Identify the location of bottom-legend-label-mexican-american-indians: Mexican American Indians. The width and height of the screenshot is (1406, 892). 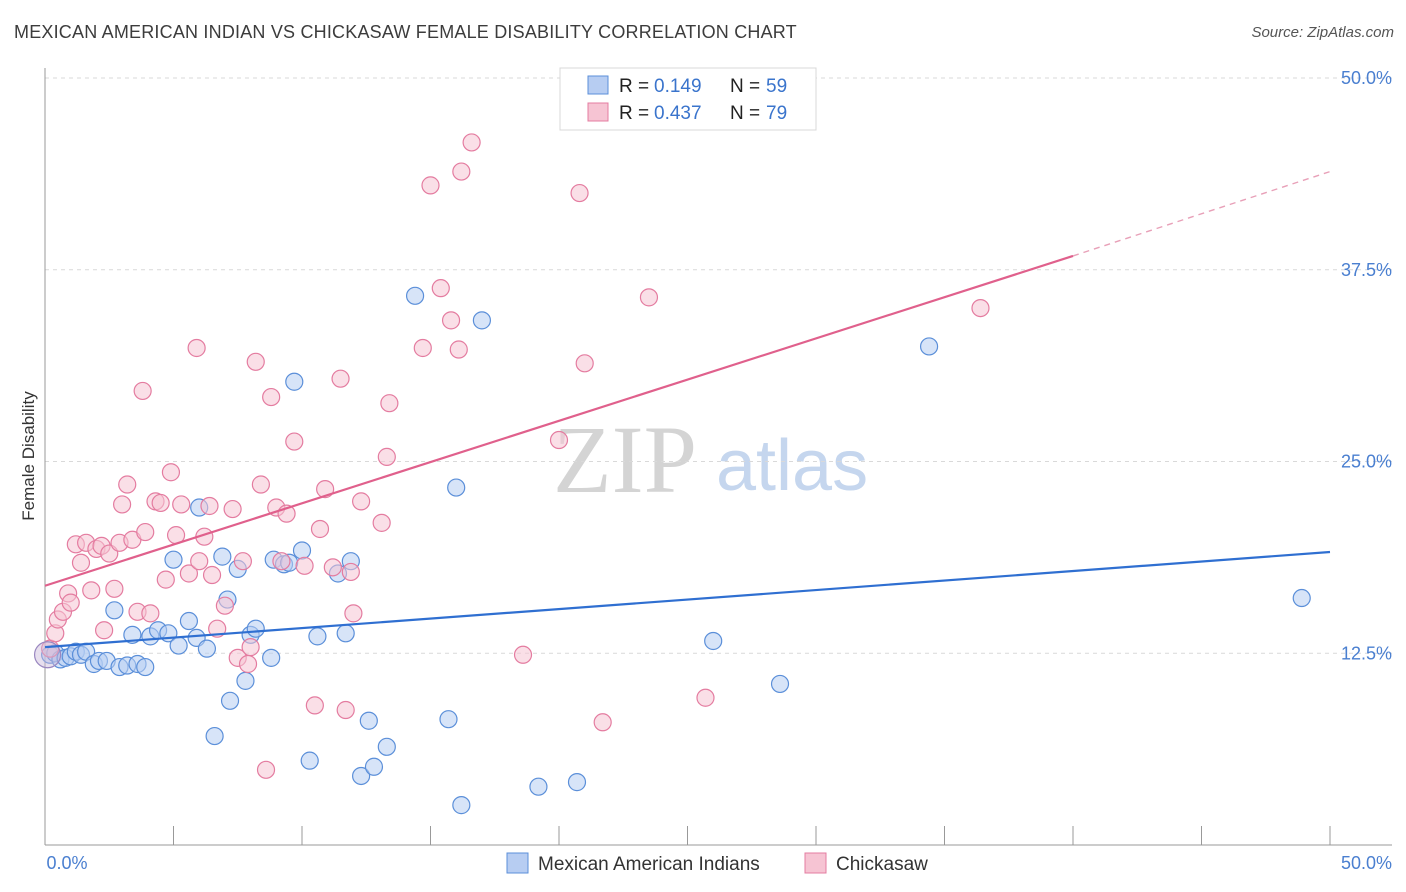
(649, 864).